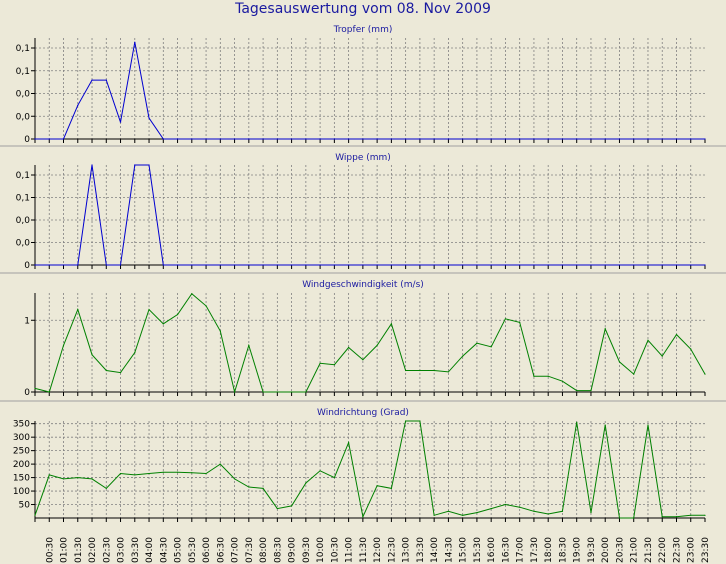 The height and width of the screenshot is (564, 726). I want to click on y-tick-label: 100, so click(21, 492).